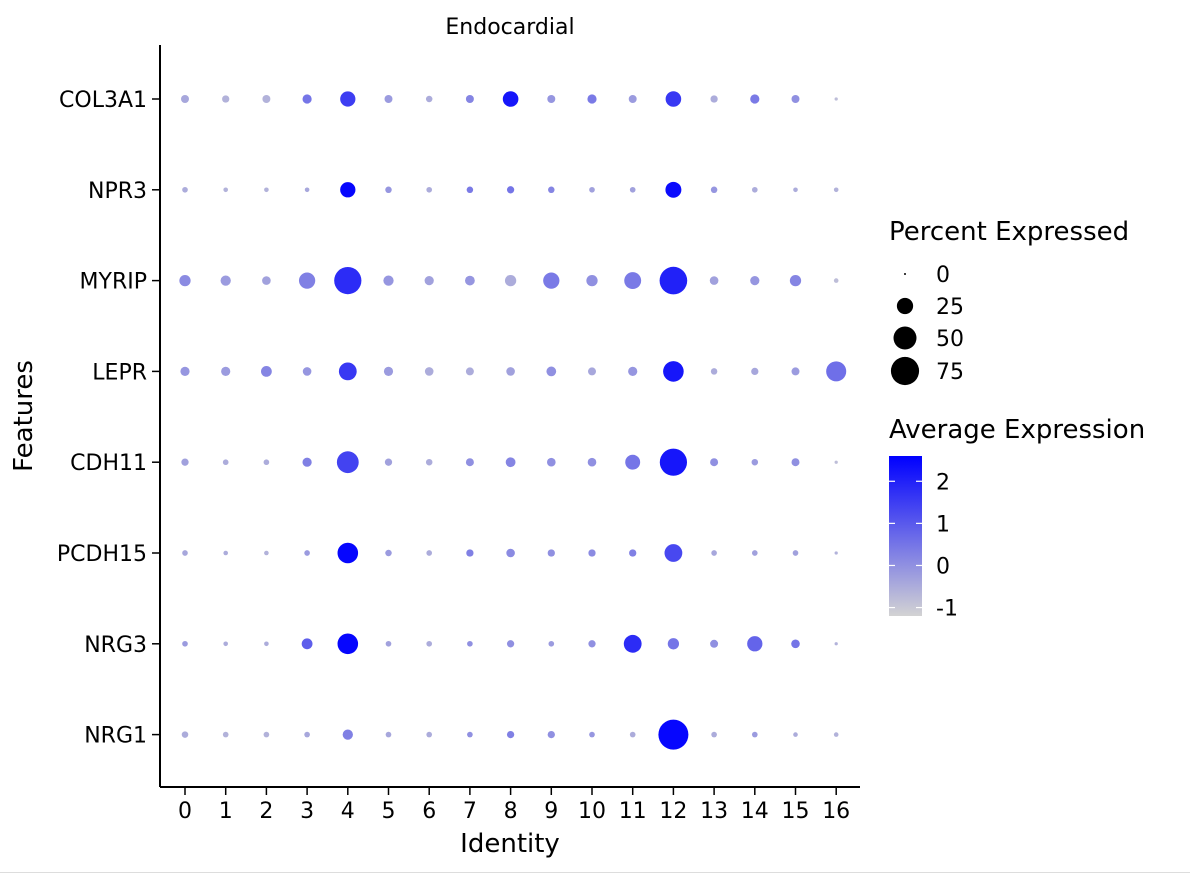 This screenshot has width=1190, height=875. What do you see at coordinates (755, 811) in the screenshot?
I see `x-tick-label: 14` at bounding box center [755, 811].